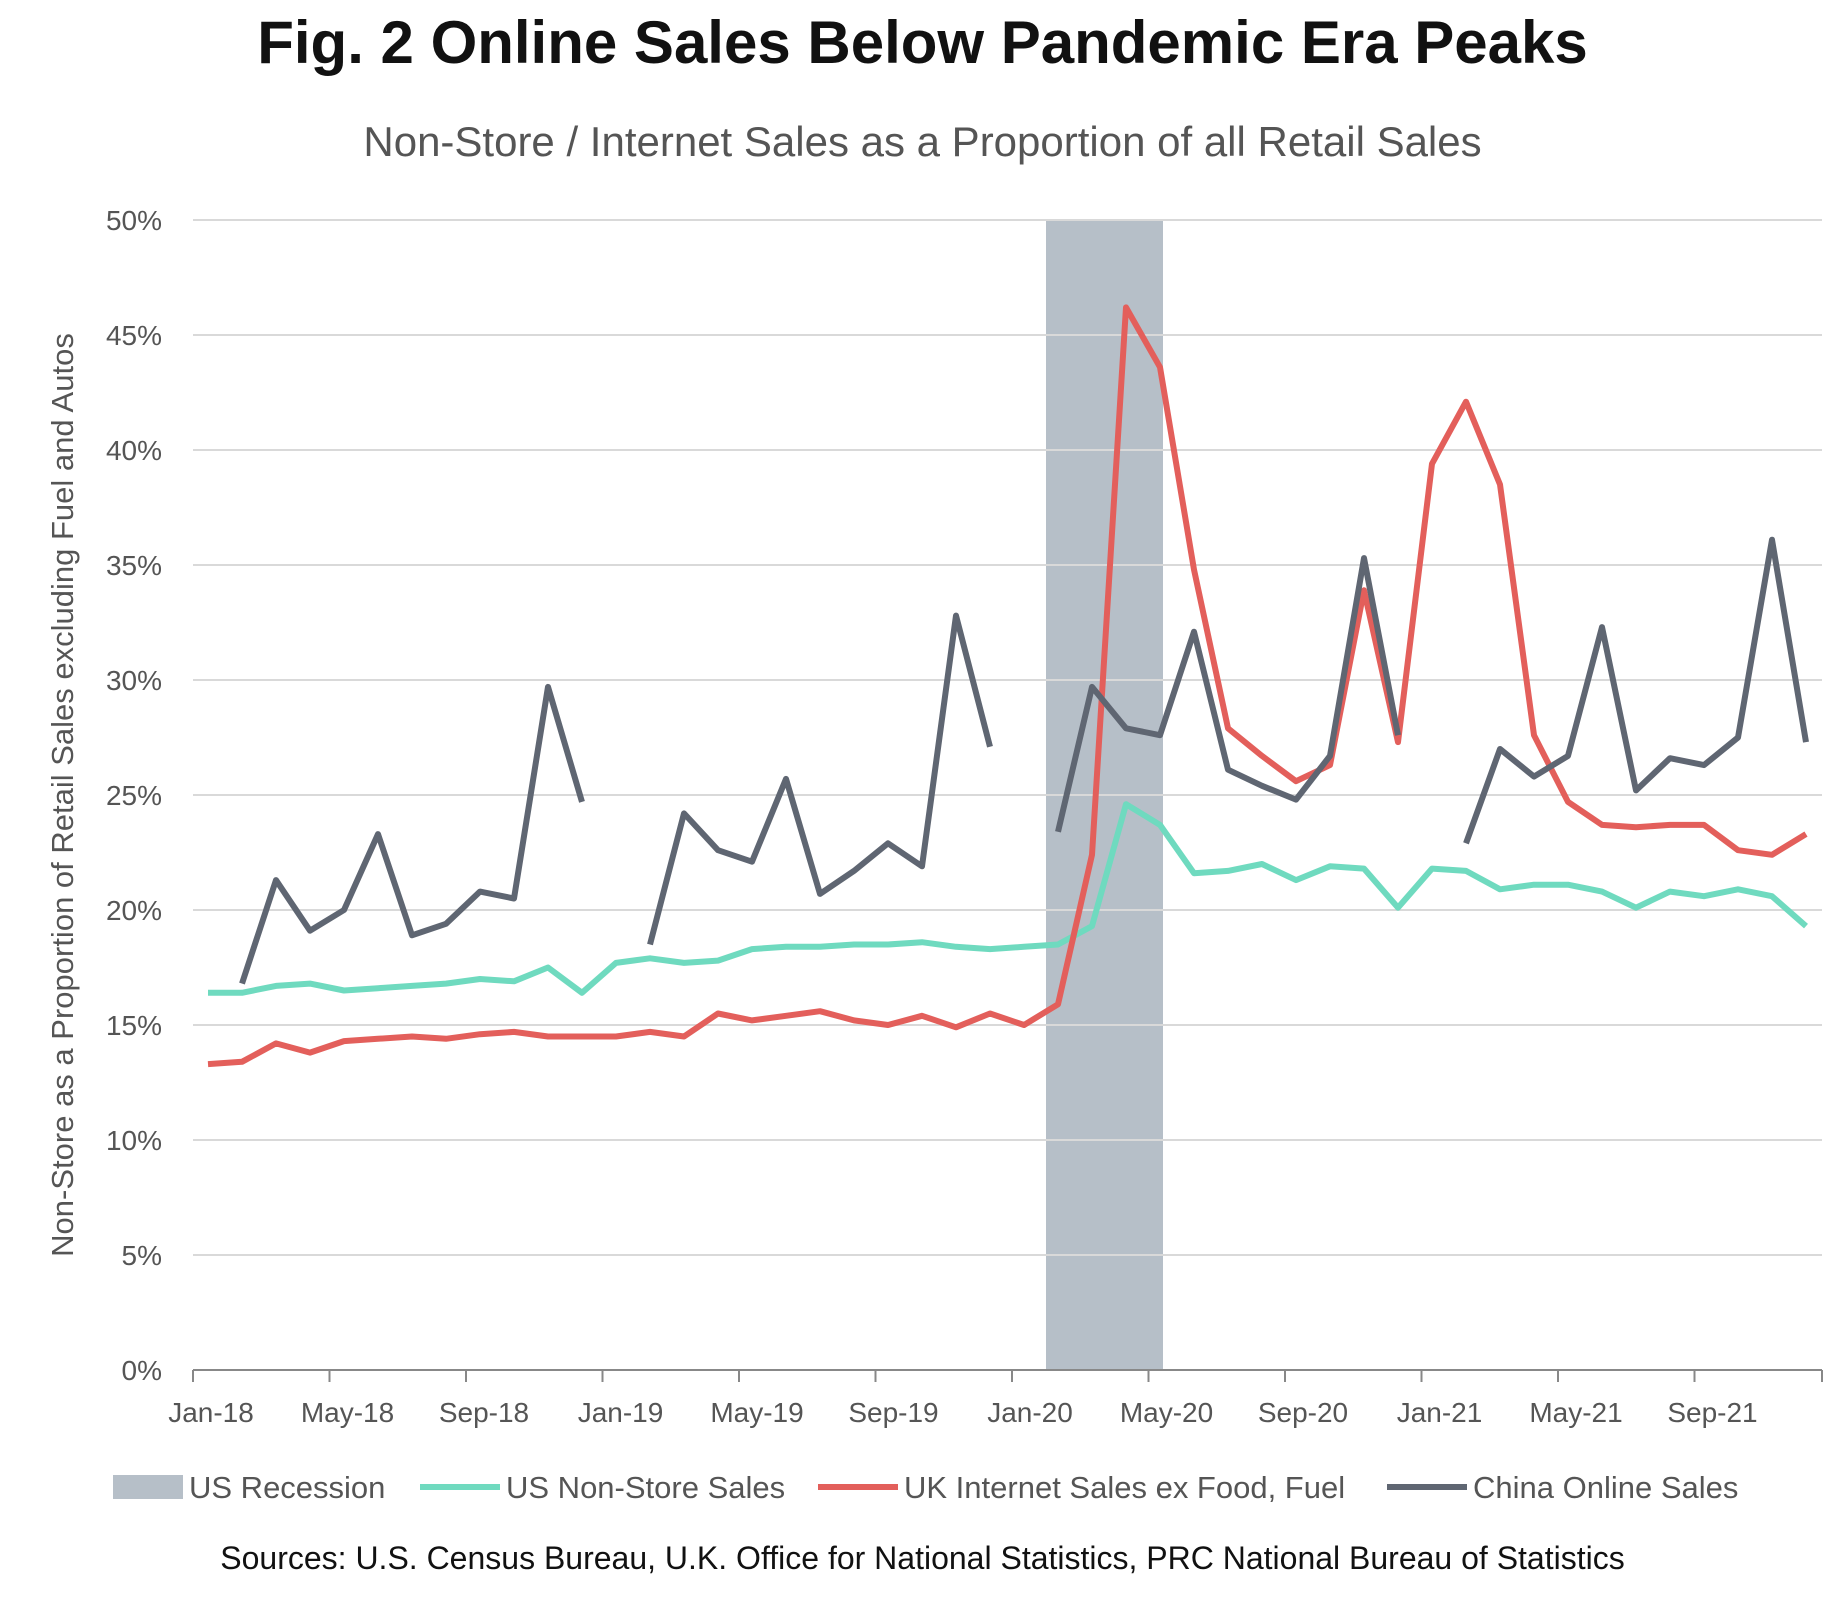 This screenshot has width=1845, height=1598. What do you see at coordinates (211, 1412) in the screenshot?
I see `x-tick-label: Jan-18` at bounding box center [211, 1412].